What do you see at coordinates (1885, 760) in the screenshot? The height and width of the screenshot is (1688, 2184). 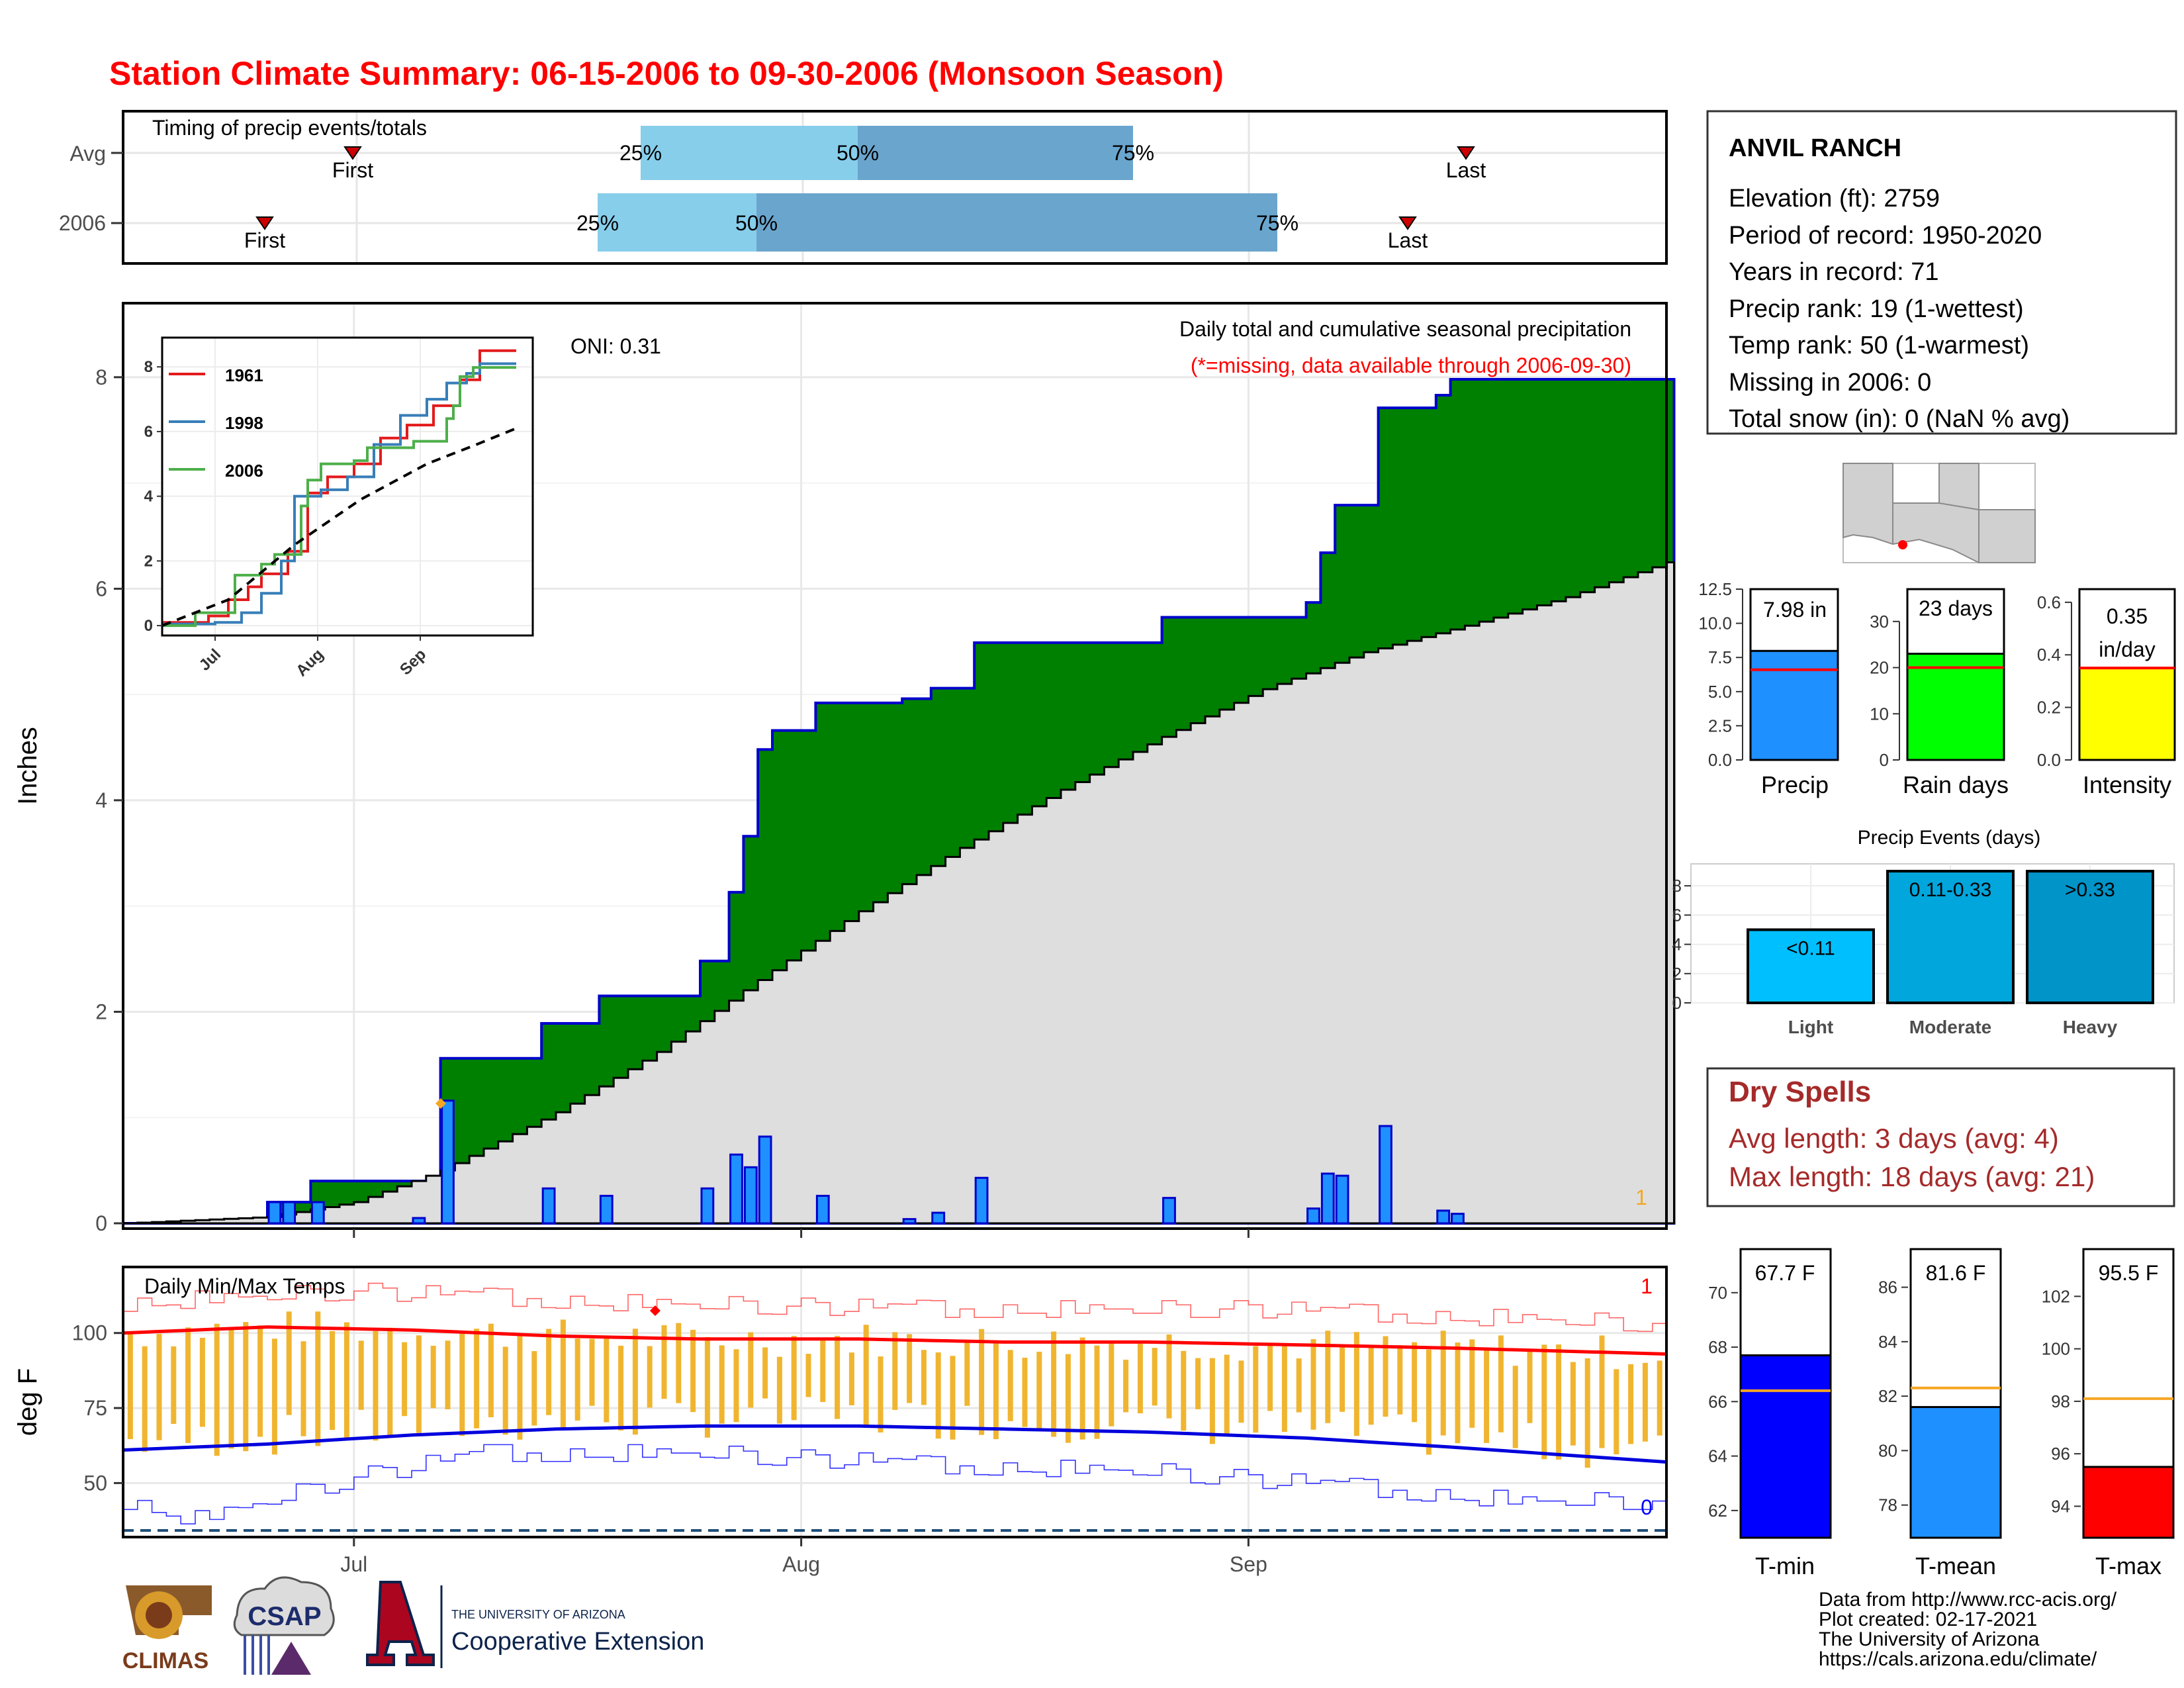 I see `mini-y-tick-label: 0` at bounding box center [1885, 760].